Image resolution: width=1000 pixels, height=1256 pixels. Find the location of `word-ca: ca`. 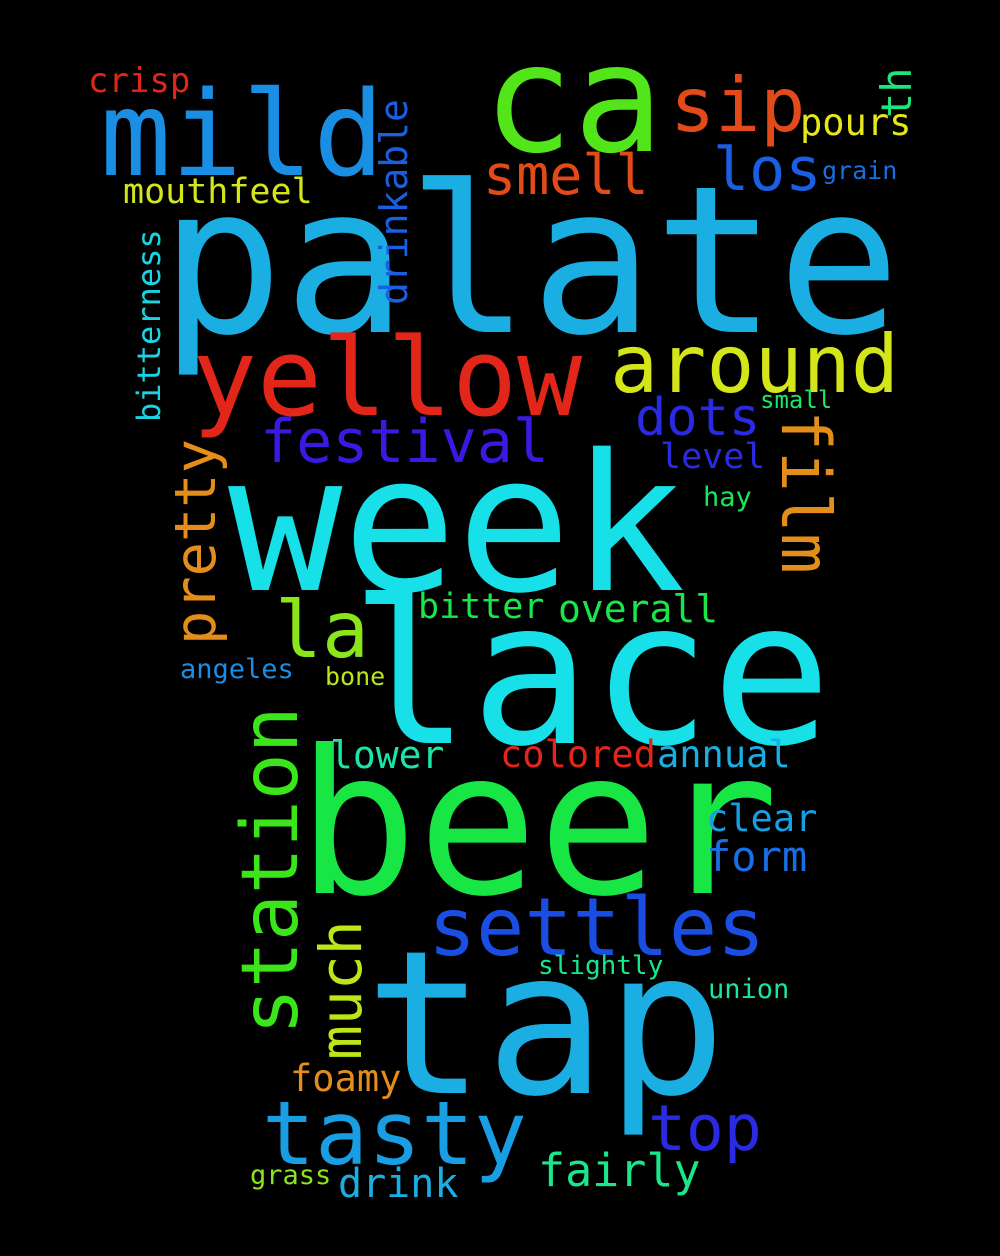

word-ca: ca is located at coordinates (573, 100).